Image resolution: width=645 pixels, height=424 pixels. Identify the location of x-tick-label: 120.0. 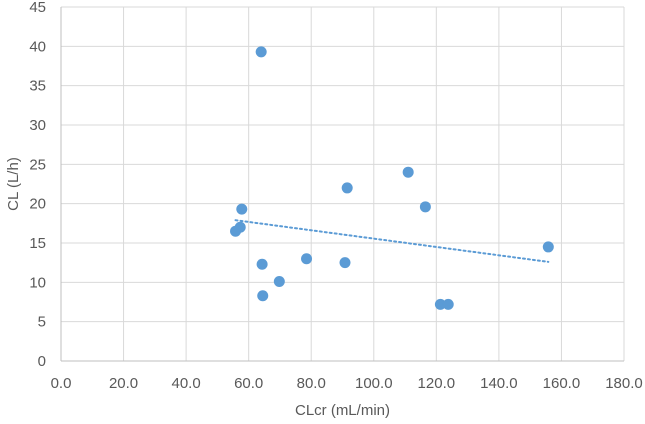
(437, 383).